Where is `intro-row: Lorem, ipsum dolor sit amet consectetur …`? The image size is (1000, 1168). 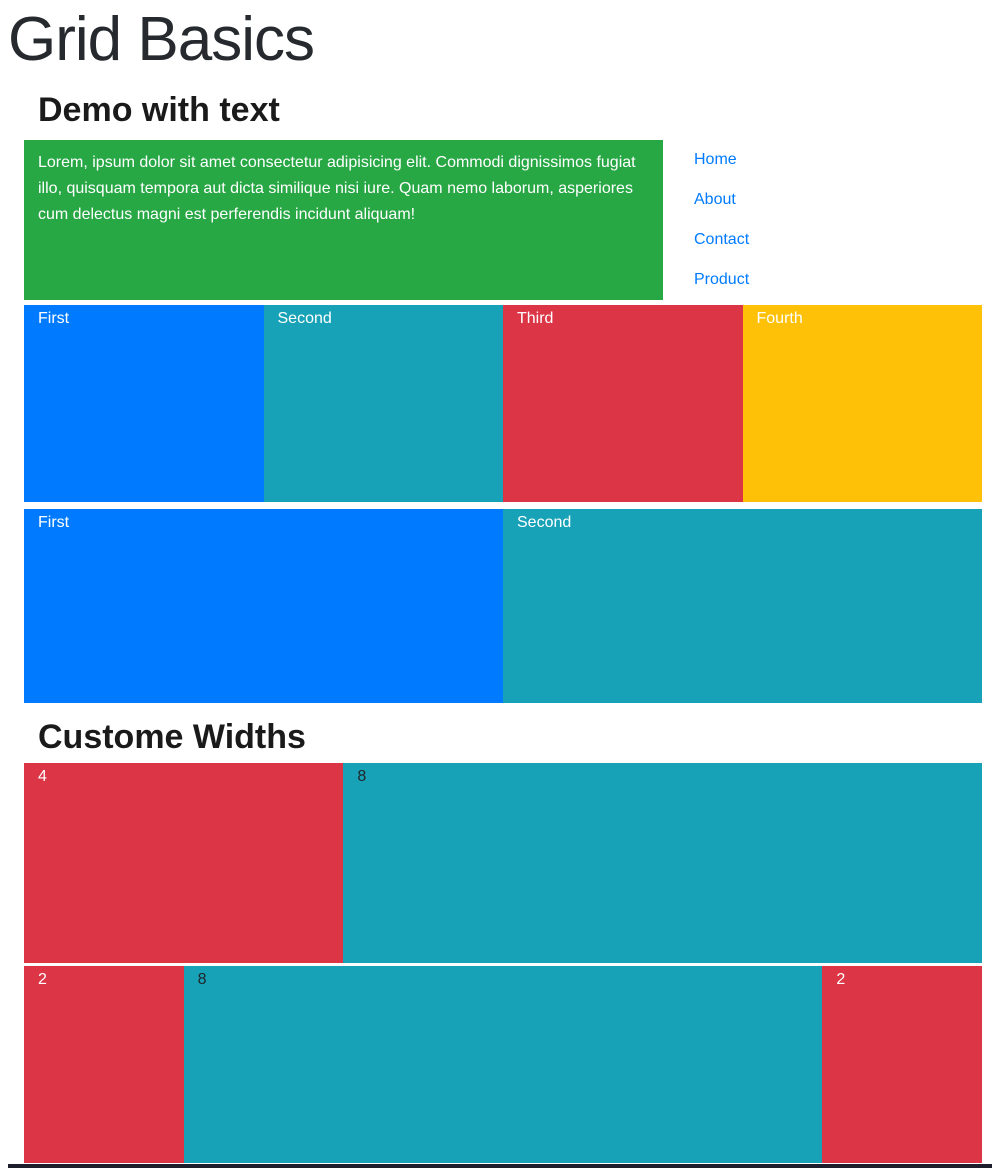 intro-row: Lorem, ipsum dolor sit amet consectetur … is located at coordinates (503, 220).